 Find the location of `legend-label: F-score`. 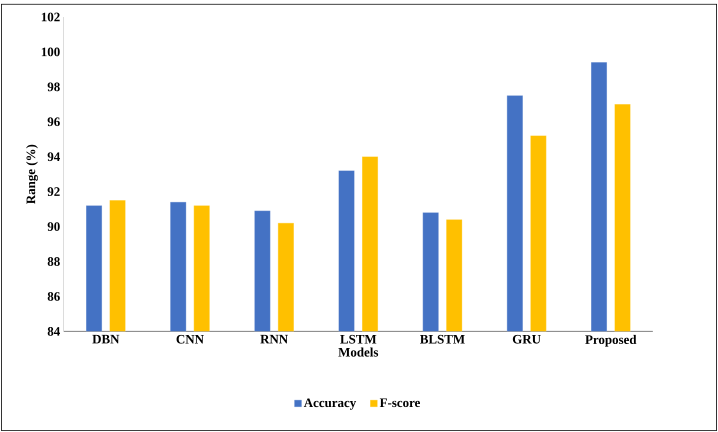

legend-label: F-score is located at coordinates (400, 403).